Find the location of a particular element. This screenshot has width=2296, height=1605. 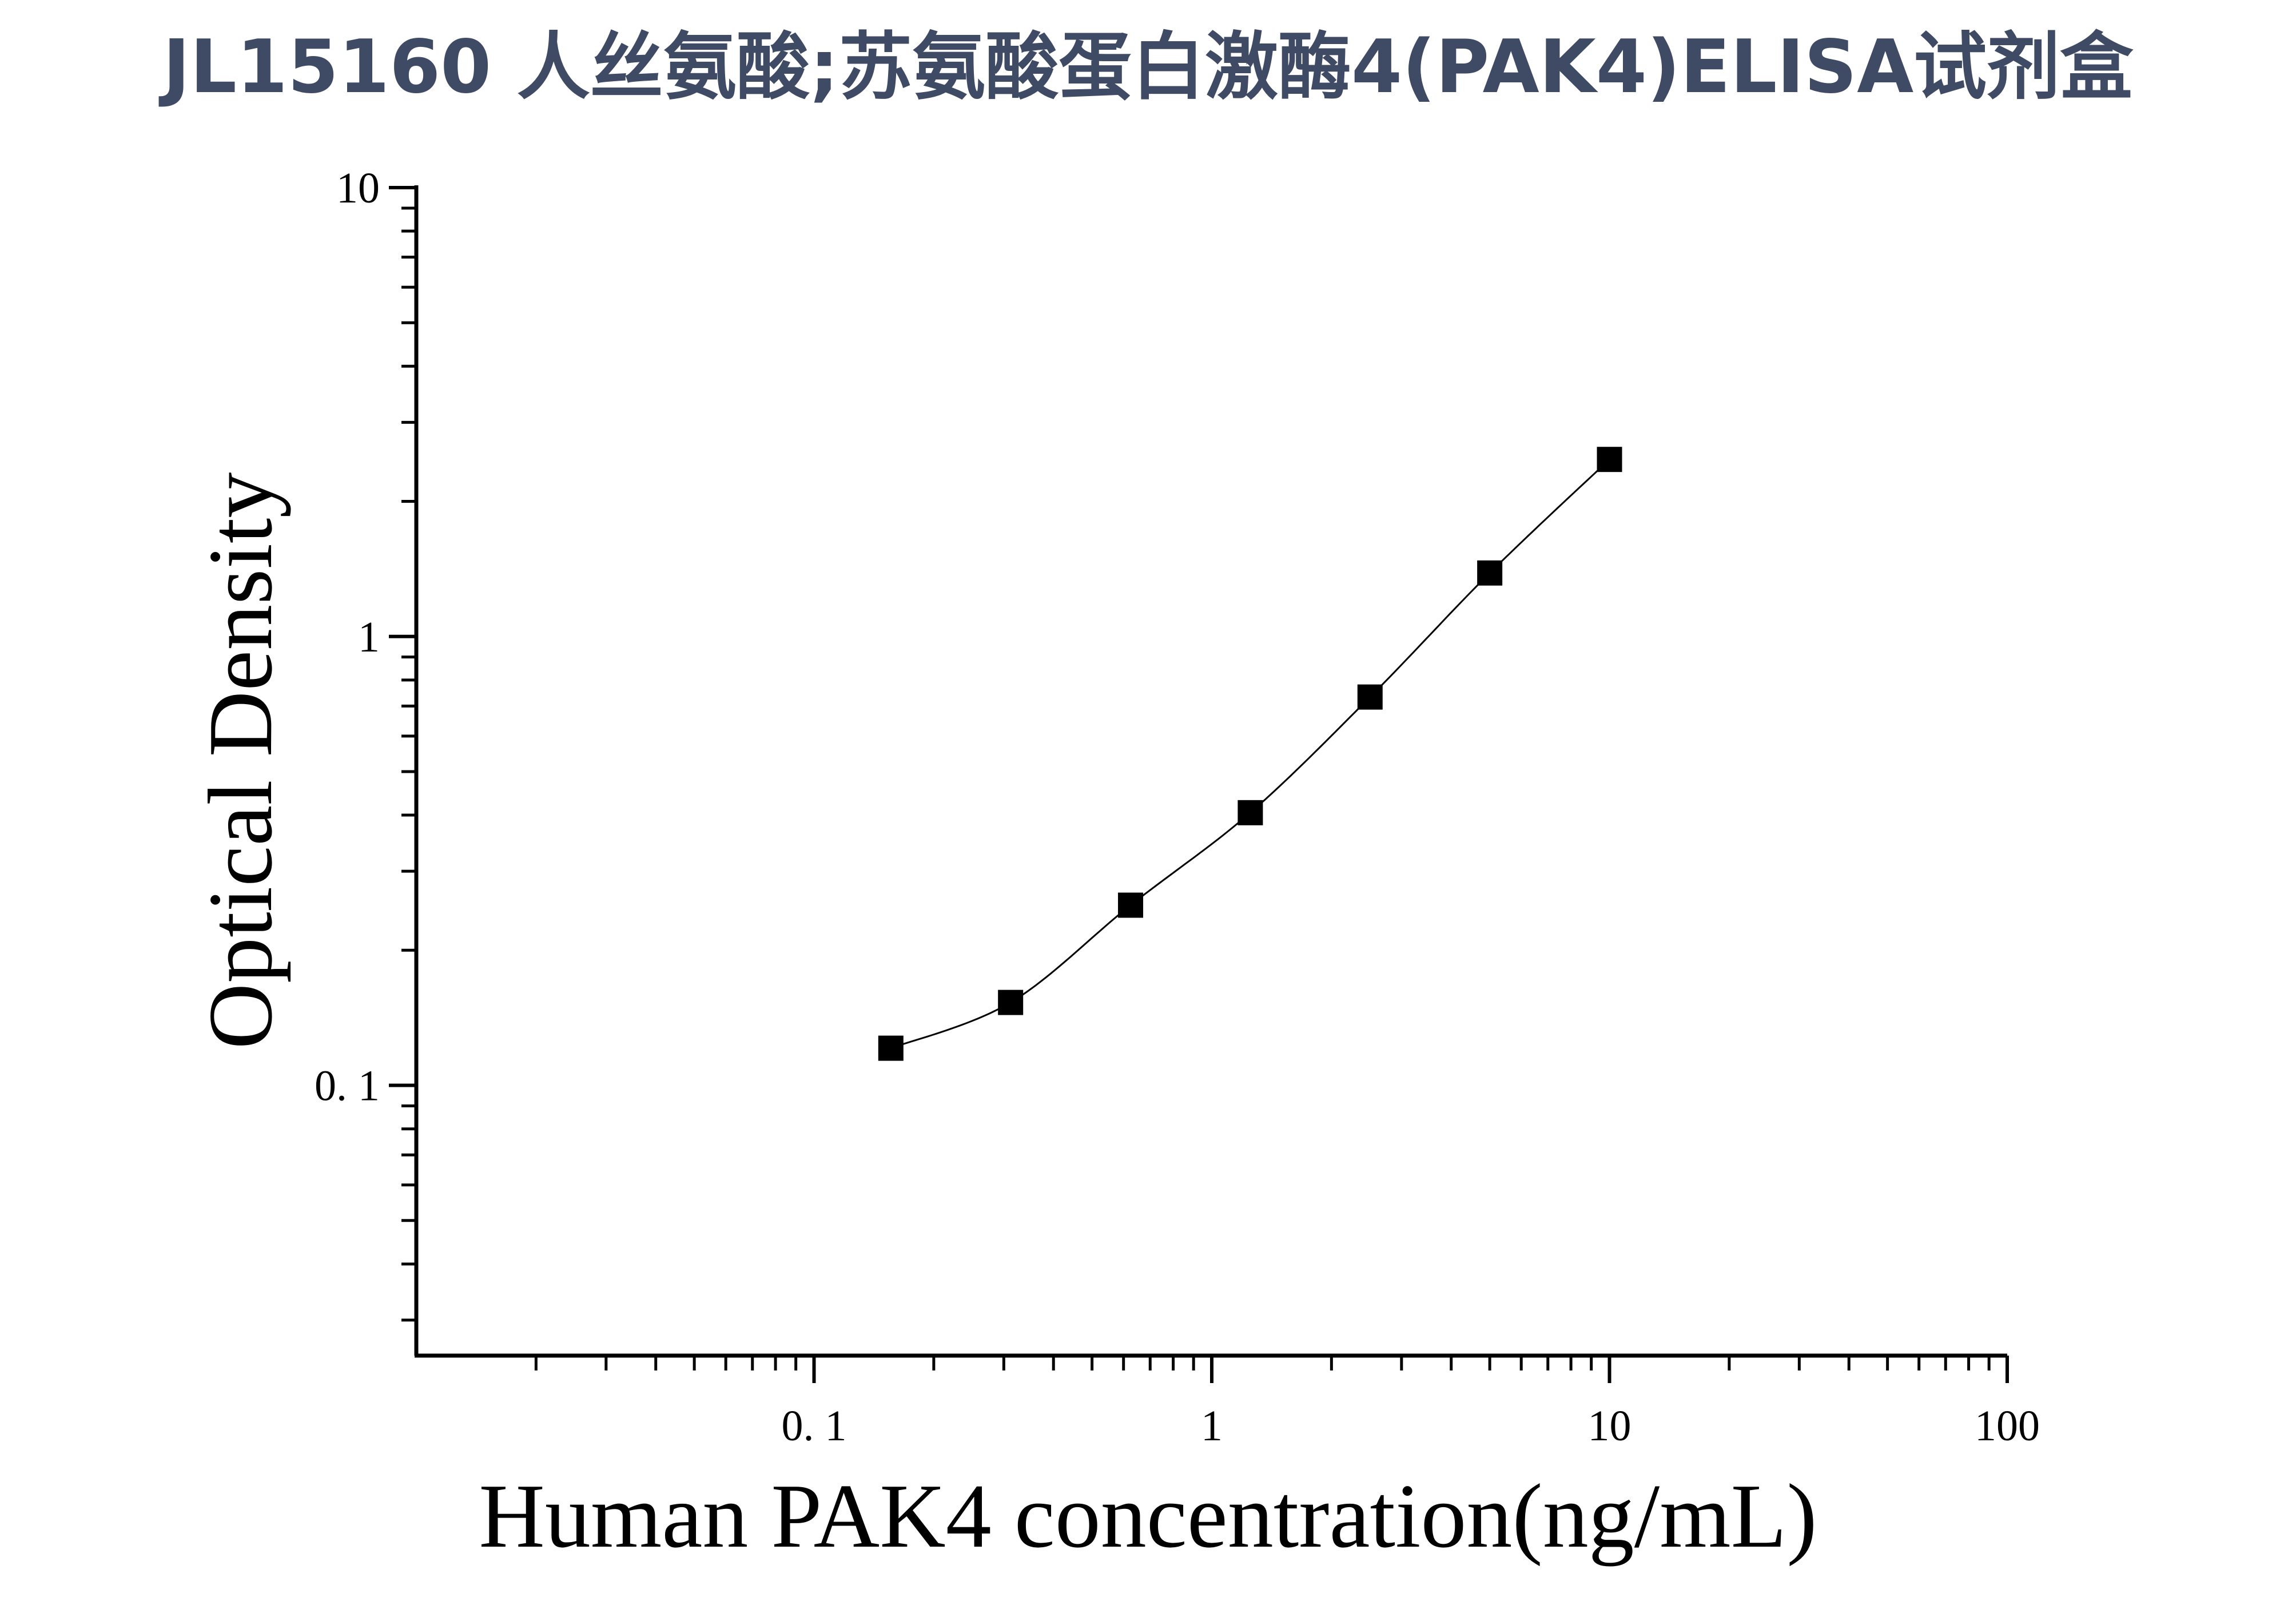

y-tick-label: 10 is located at coordinates (358, 188).